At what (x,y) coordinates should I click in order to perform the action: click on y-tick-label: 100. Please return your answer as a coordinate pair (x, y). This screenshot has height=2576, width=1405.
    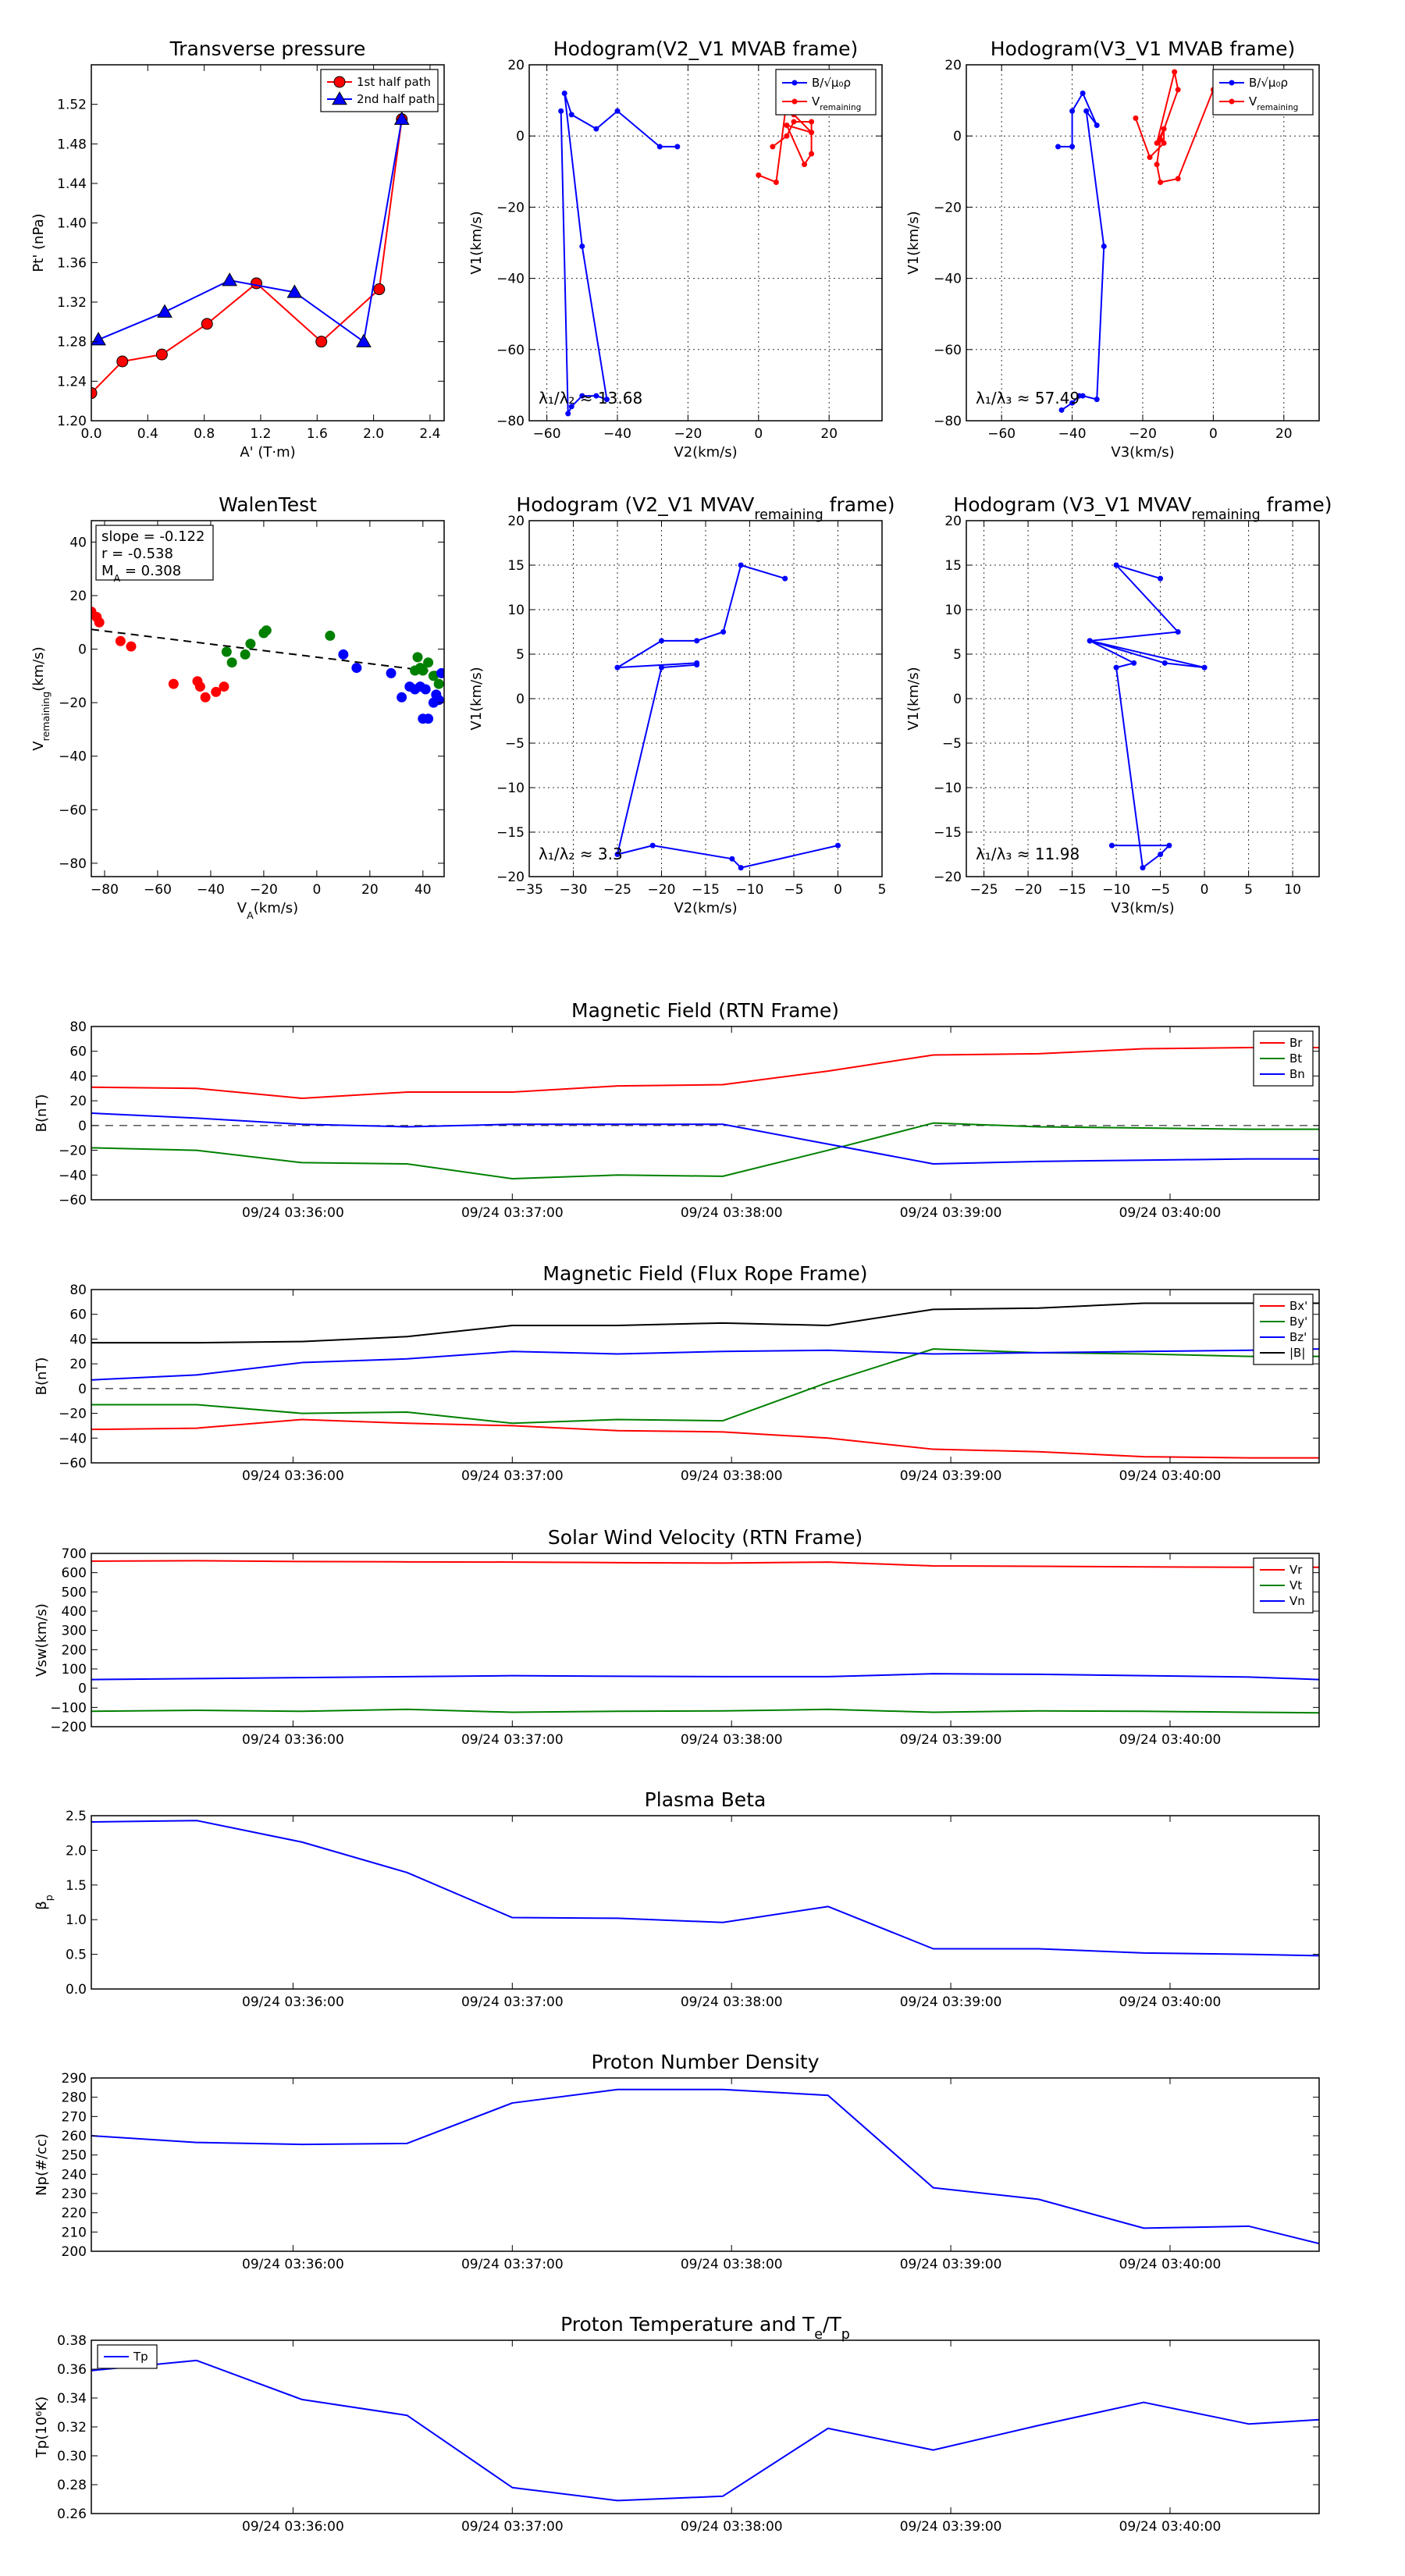
    Looking at the image, I should click on (74, 1670).